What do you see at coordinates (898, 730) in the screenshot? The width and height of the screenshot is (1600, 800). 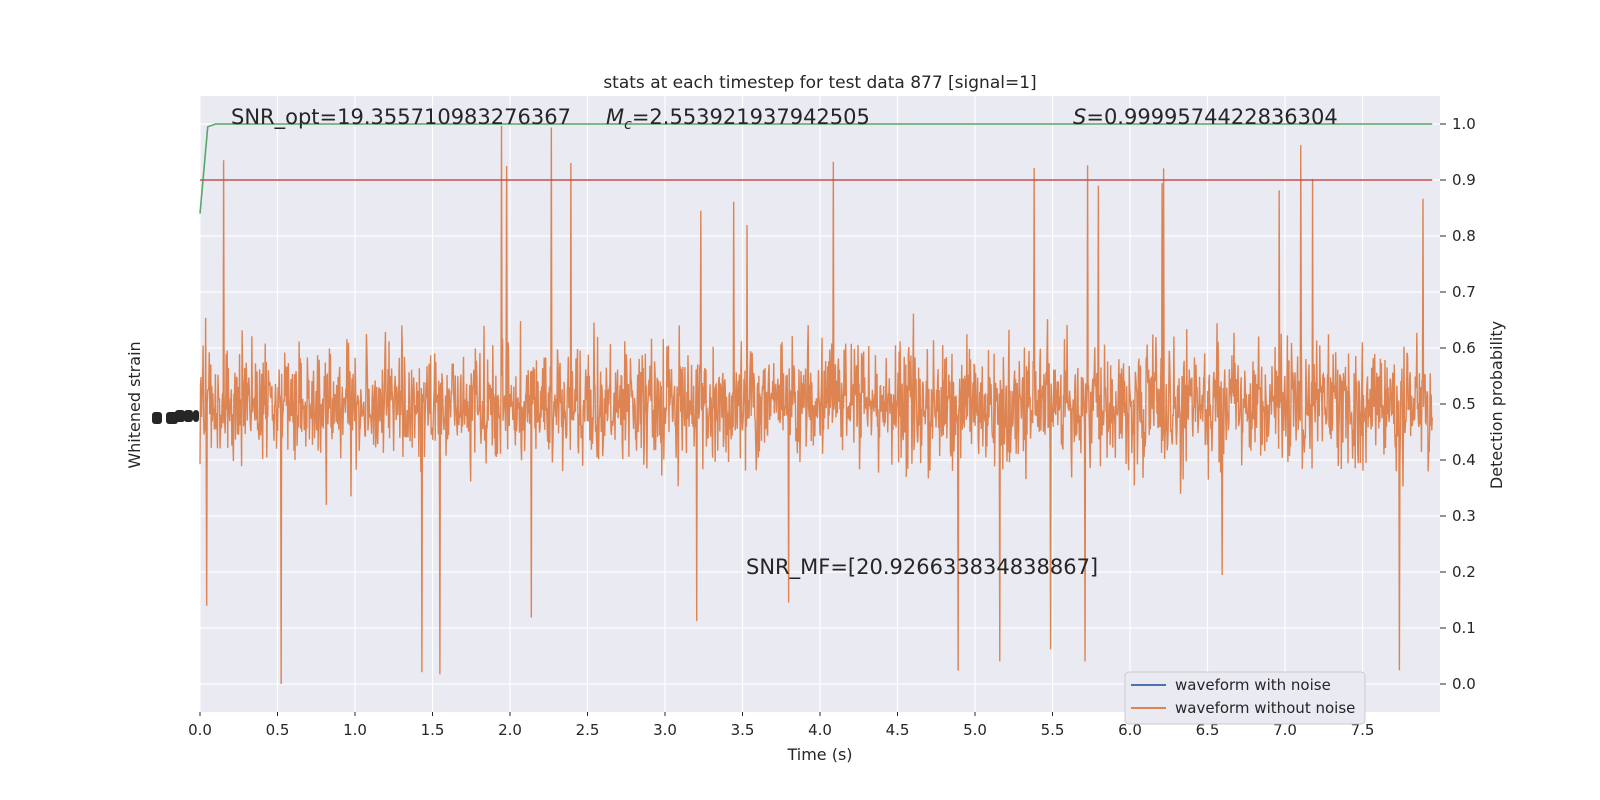 I see `x-tick-label: 4.5` at bounding box center [898, 730].